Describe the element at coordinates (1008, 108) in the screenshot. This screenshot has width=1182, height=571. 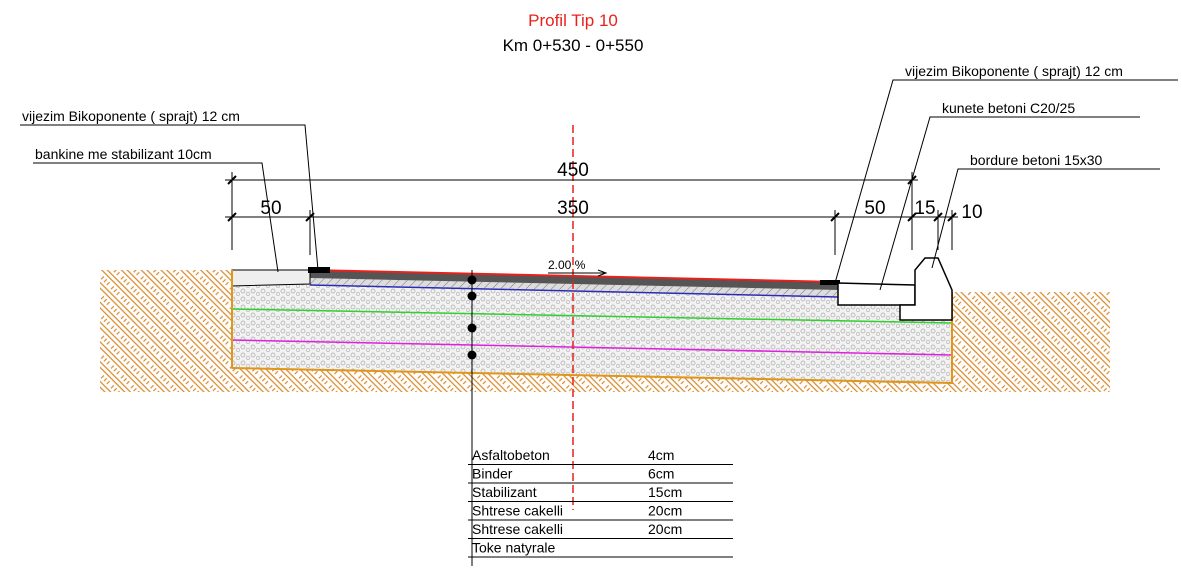
I see `callout: kunete betoni C20/25` at that location.